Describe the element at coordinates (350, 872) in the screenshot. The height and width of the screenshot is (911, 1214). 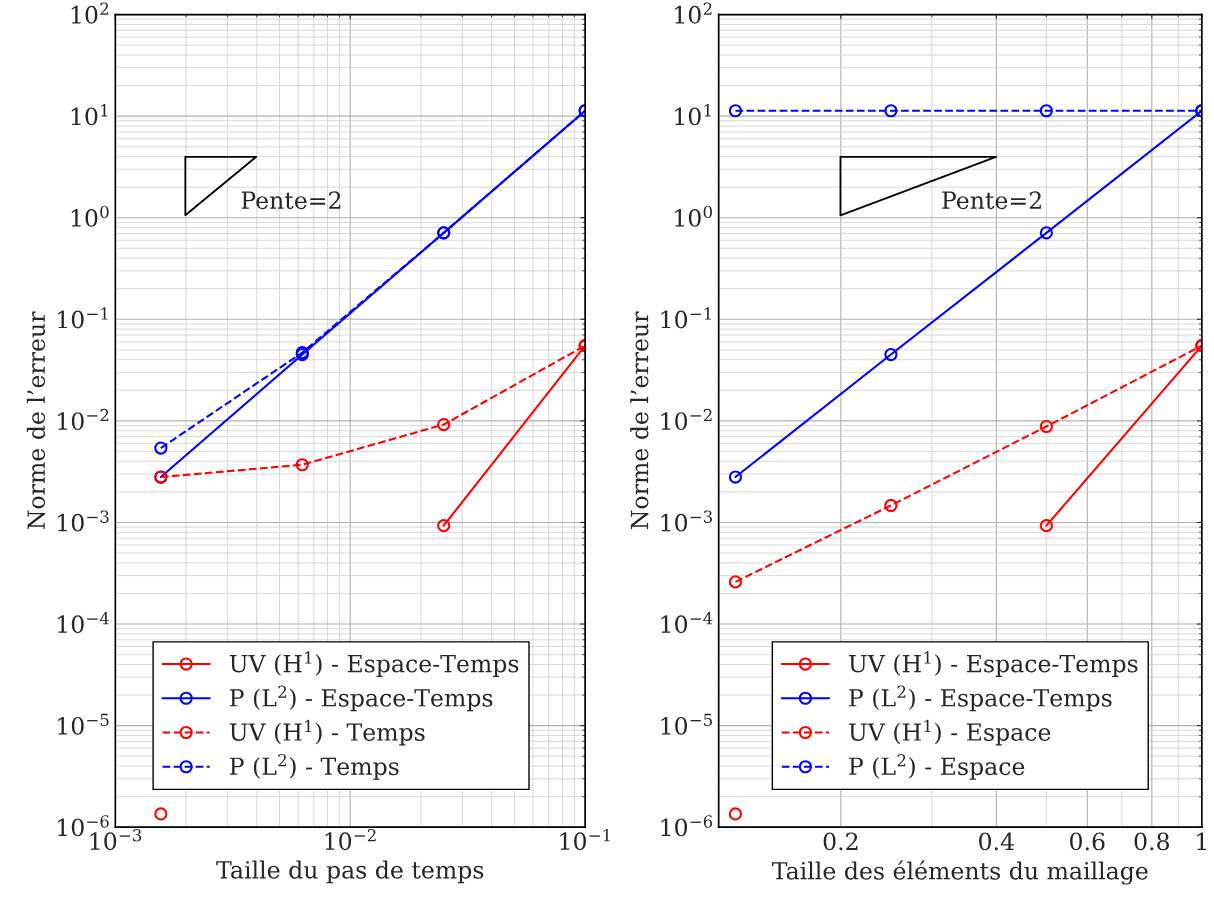
I see `x-axis-title: Taille du pas de temps` at that location.